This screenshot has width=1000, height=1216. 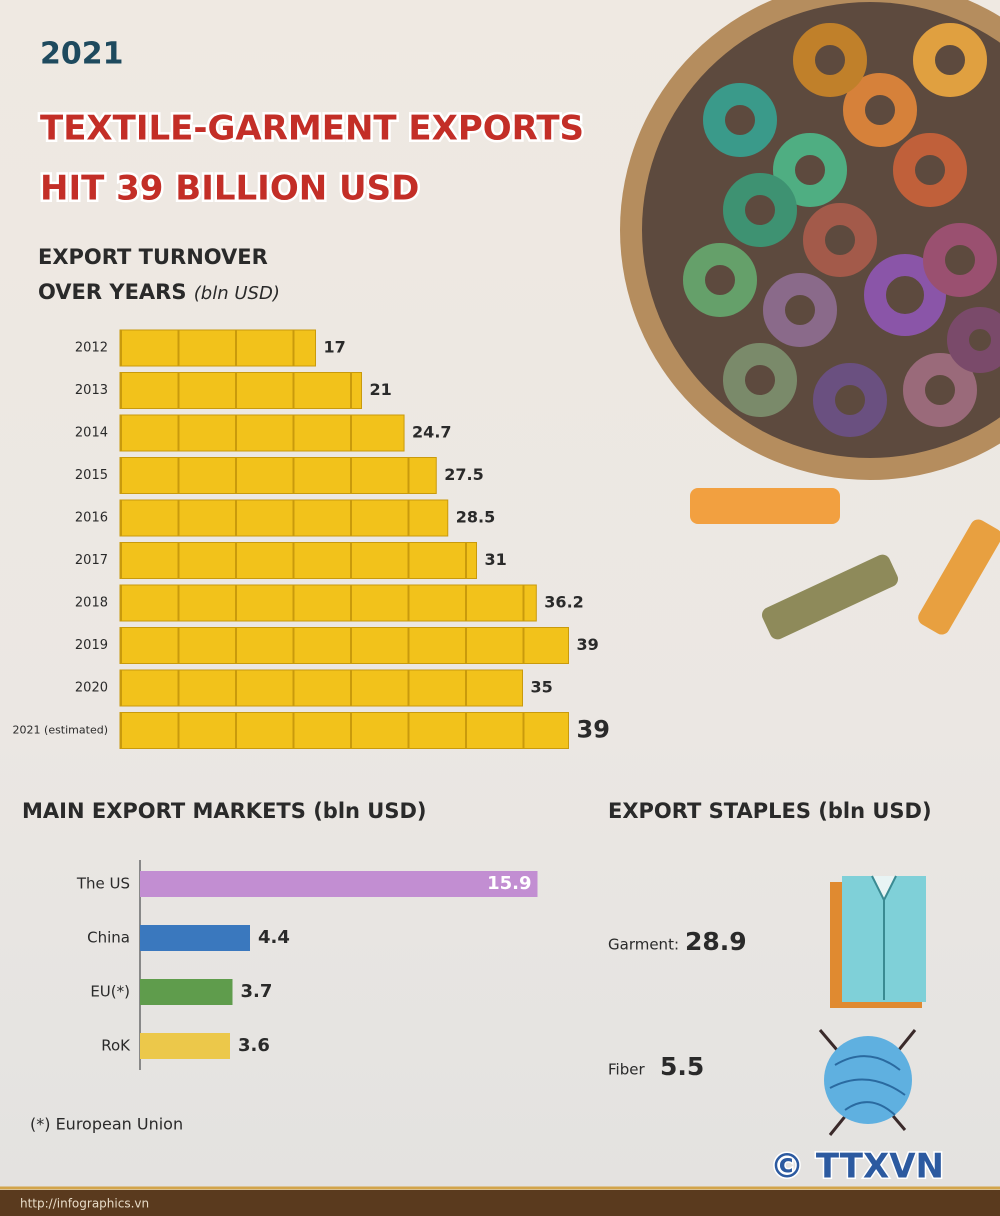 I want to click on staples-title: EXPORT STAPLES (bln USD), so click(x=770, y=811).